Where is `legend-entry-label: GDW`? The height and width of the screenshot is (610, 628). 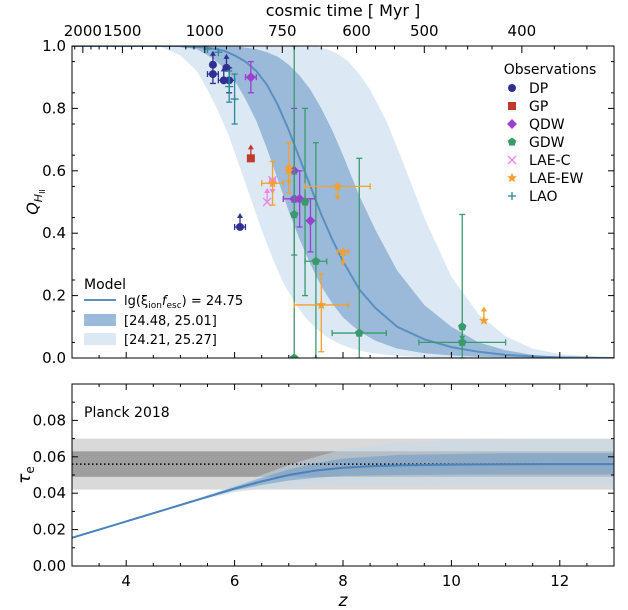 legend-entry-label: GDW is located at coordinates (547, 143).